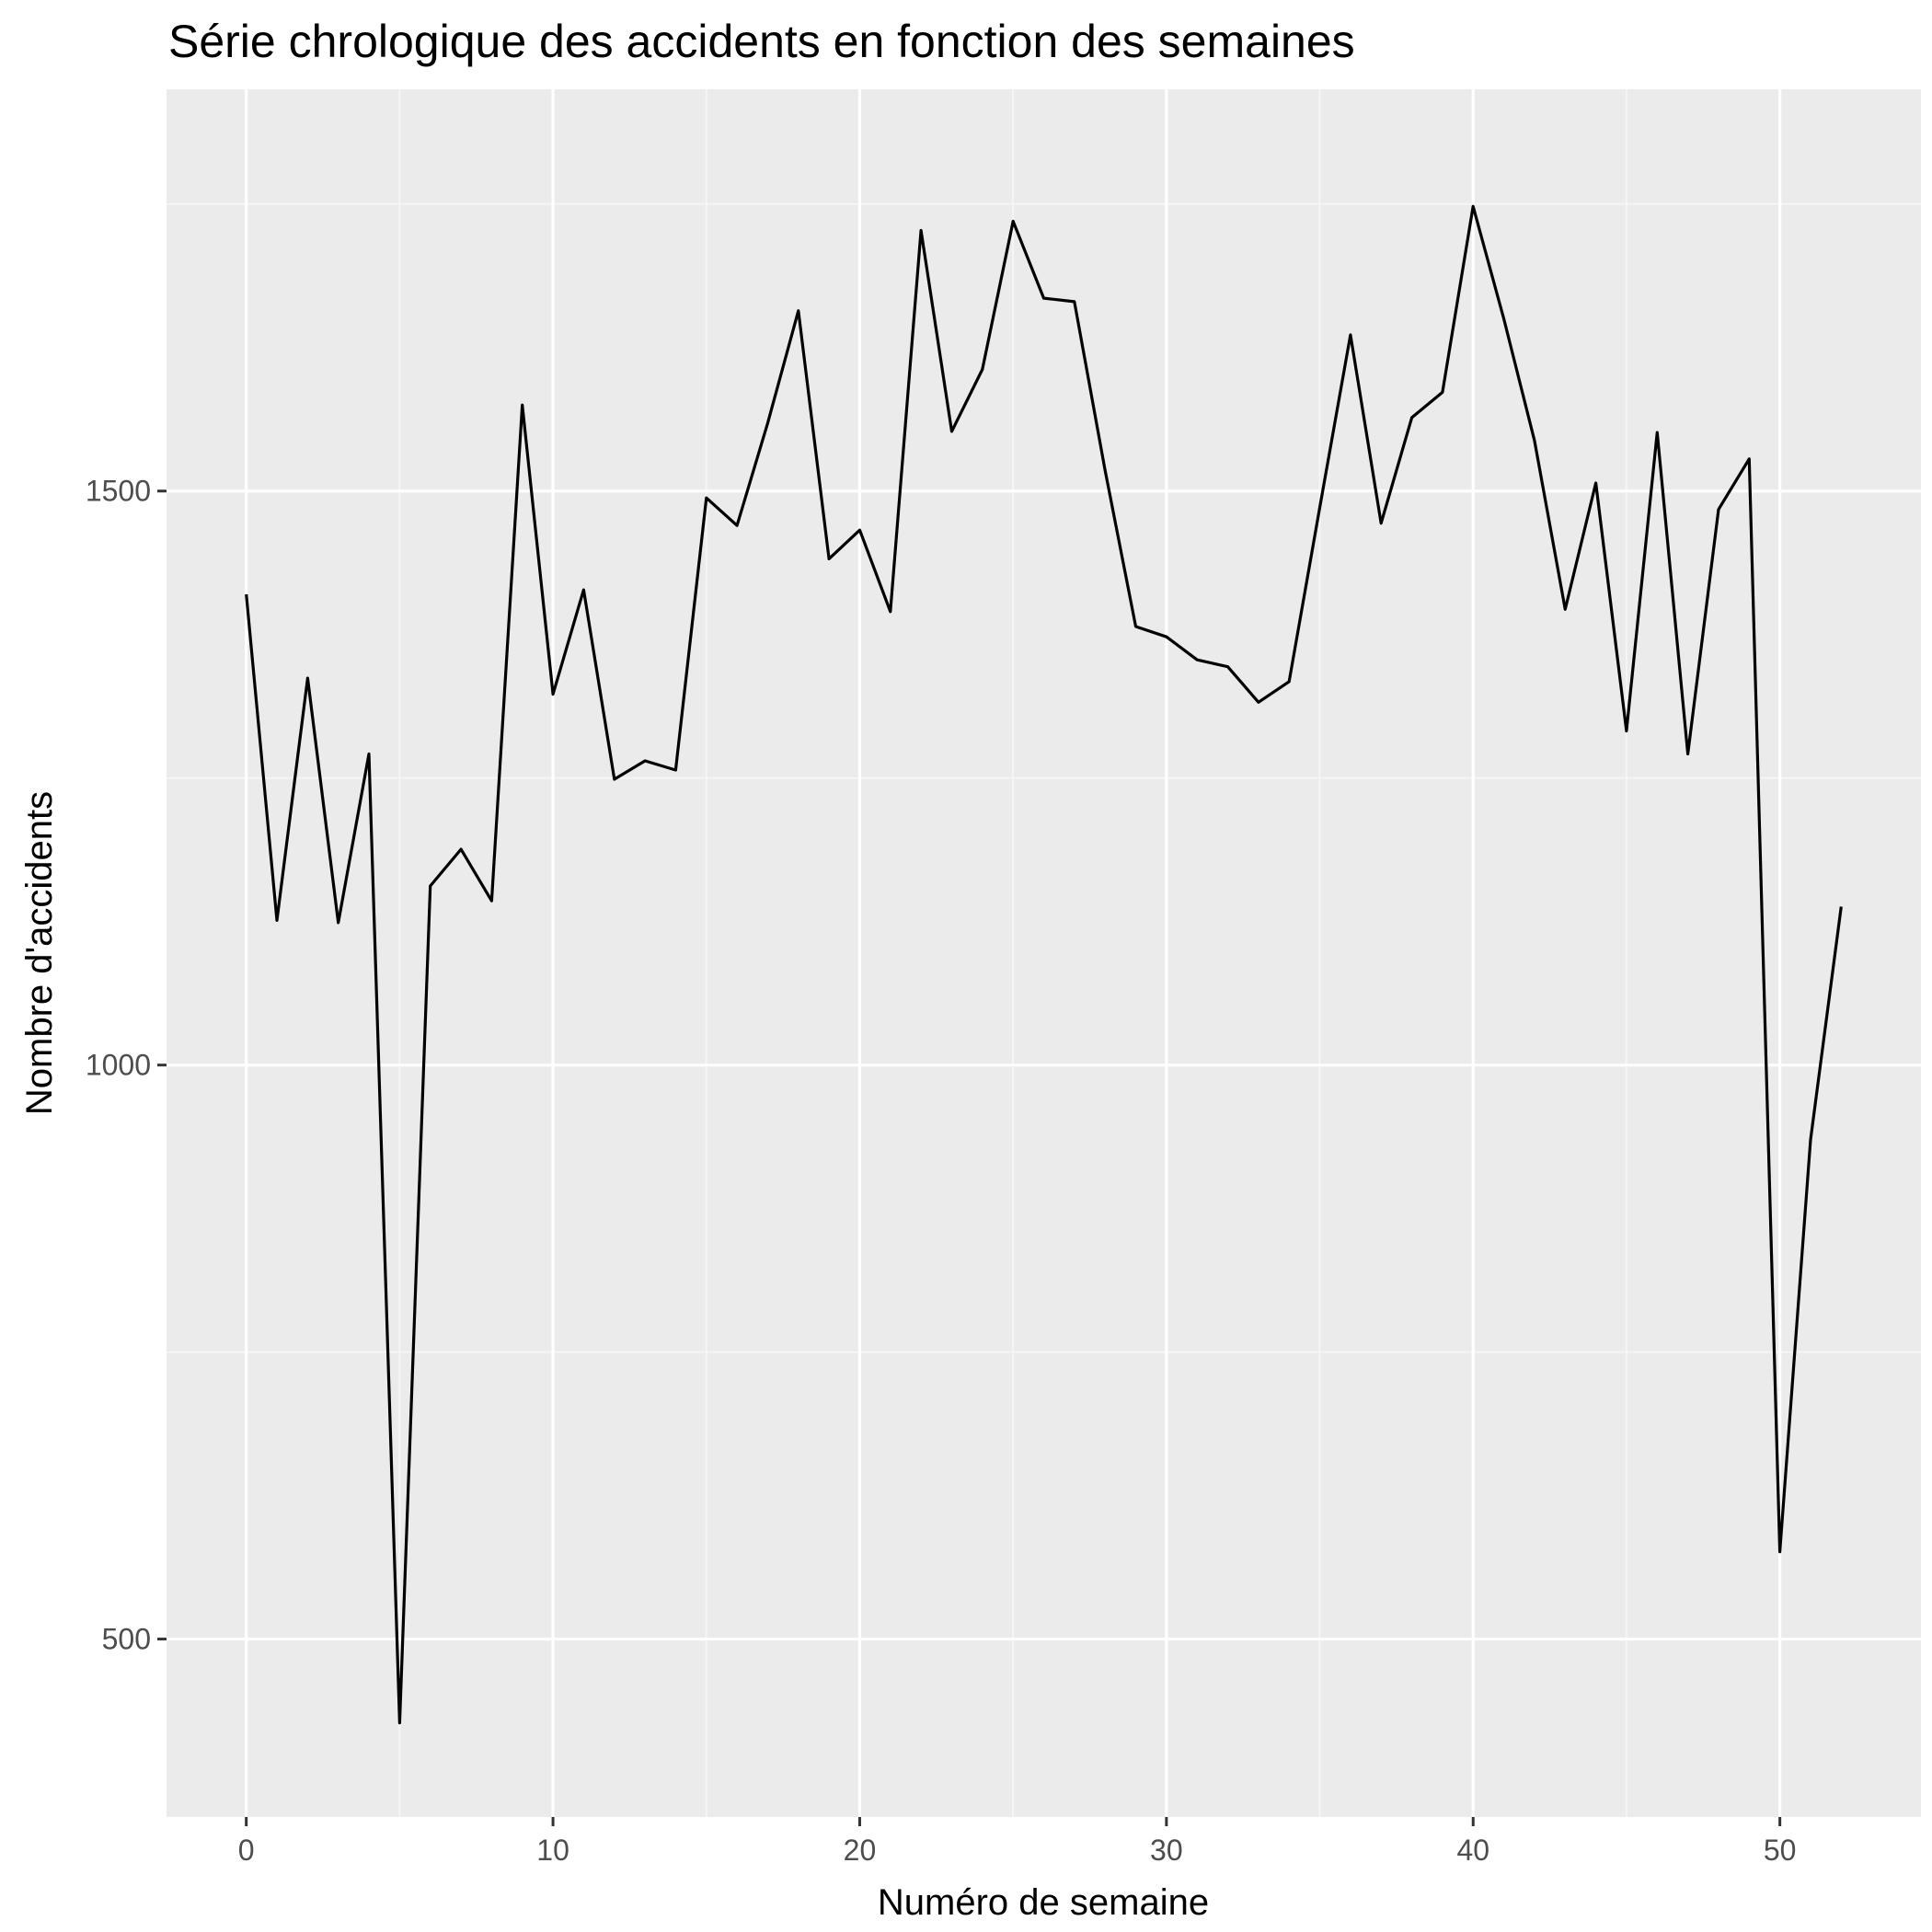  I want to click on y-tick-labels: 500 1000 1500, so click(118, 1065).